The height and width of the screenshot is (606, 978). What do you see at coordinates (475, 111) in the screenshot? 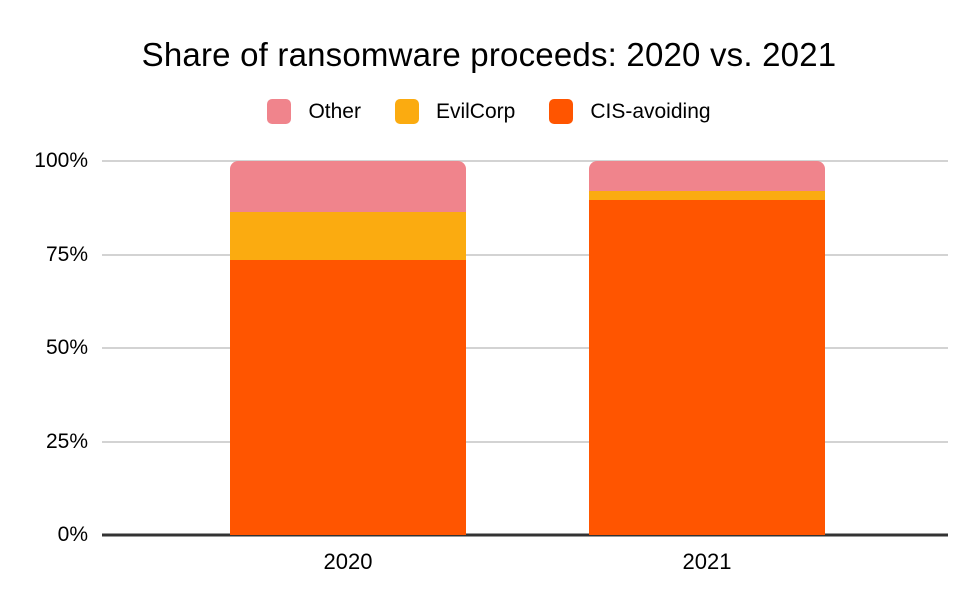
I see `legend-label-evilcorp: EvilCorp` at bounding box center [475, 111].